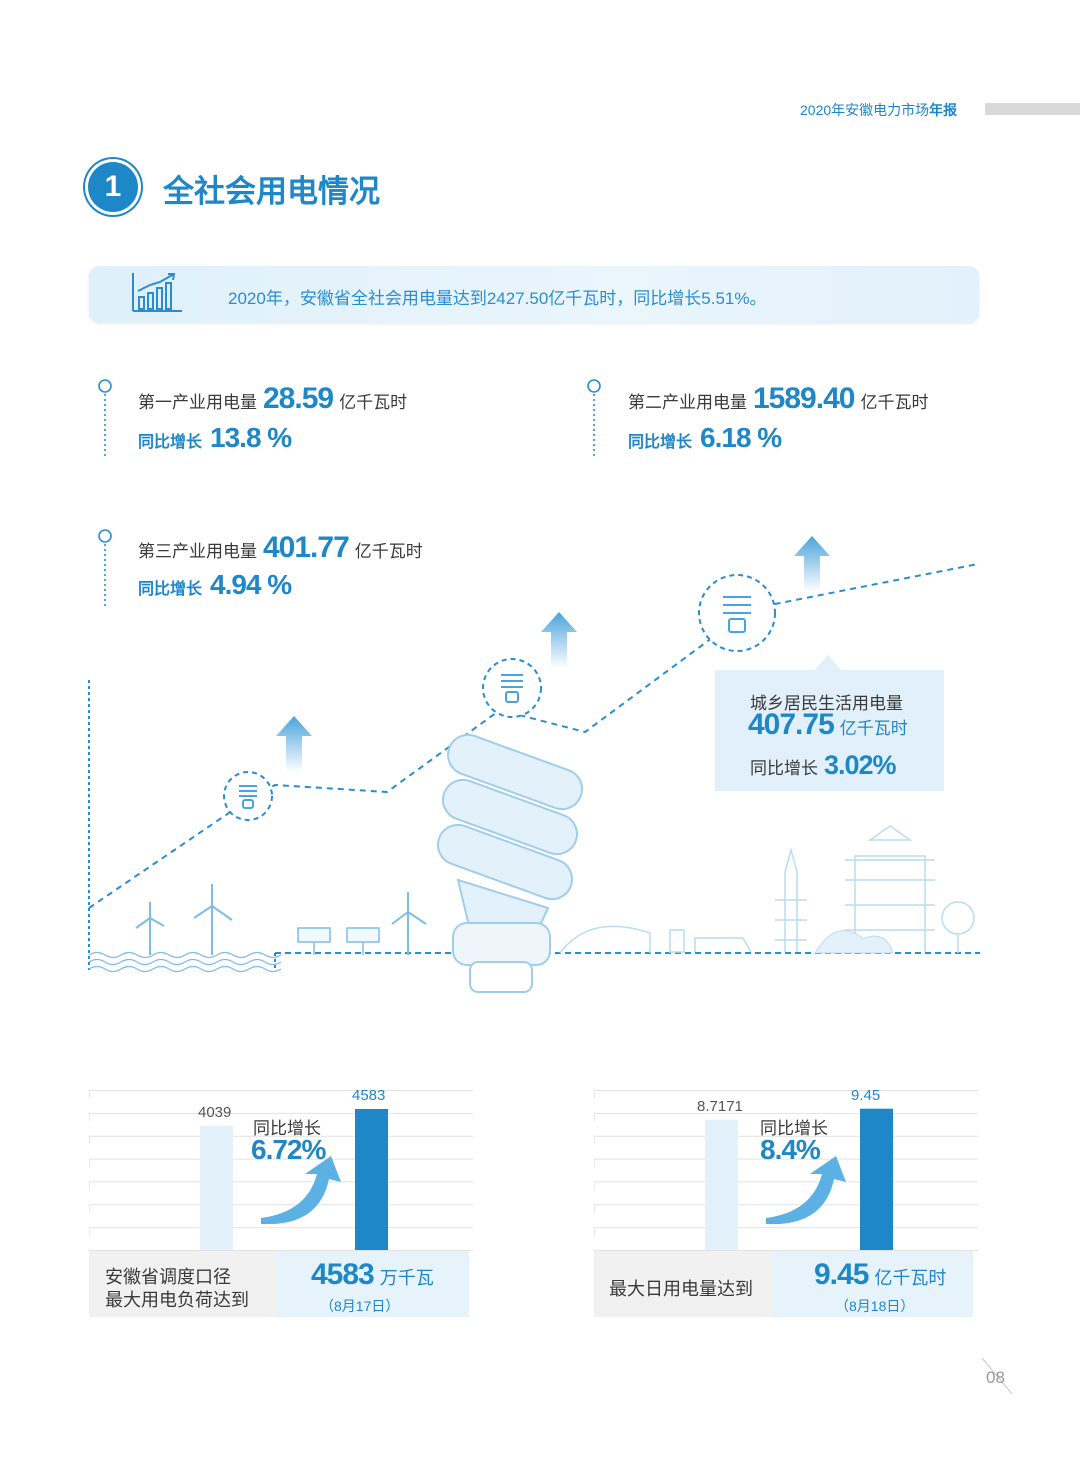 The width and height of the screenshot is (1080, 1476). Describe the element at coordinates (790, 1149) in the screenshot. I see `chart-growth-value: 8.4%` at that location.